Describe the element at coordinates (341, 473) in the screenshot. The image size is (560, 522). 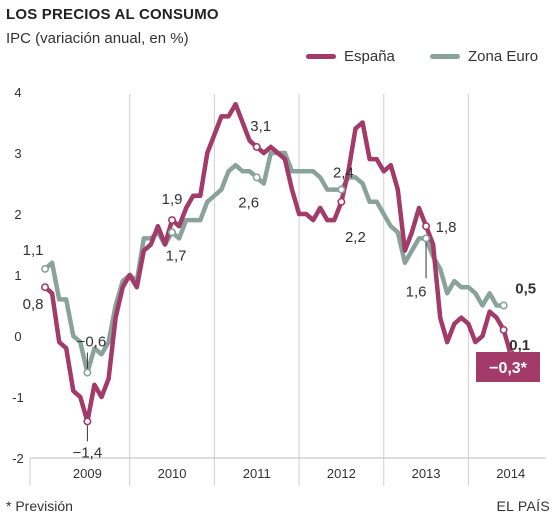
I see `x-tick-label: 2012` at that location.